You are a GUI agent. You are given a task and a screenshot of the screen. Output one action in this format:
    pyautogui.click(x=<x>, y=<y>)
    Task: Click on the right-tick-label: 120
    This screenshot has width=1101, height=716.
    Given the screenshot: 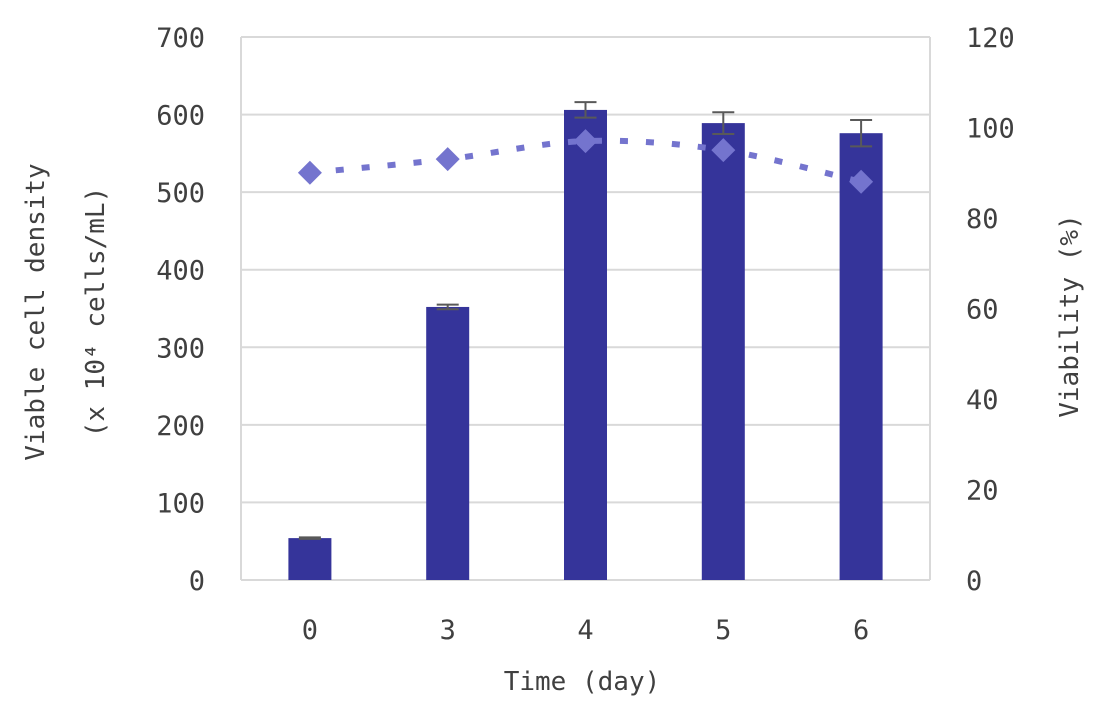 What is the action you would take?
    pyautogui.click(x=990, y=38)
    